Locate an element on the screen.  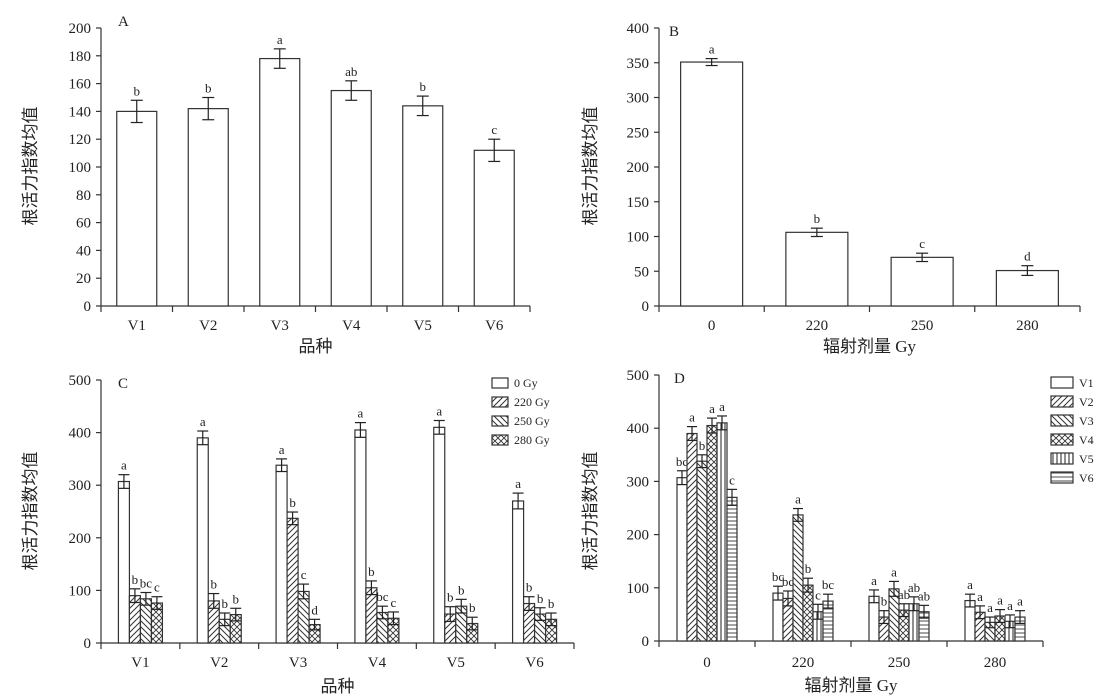
y-tick-label: 180 is located at coordinates (80, 57).